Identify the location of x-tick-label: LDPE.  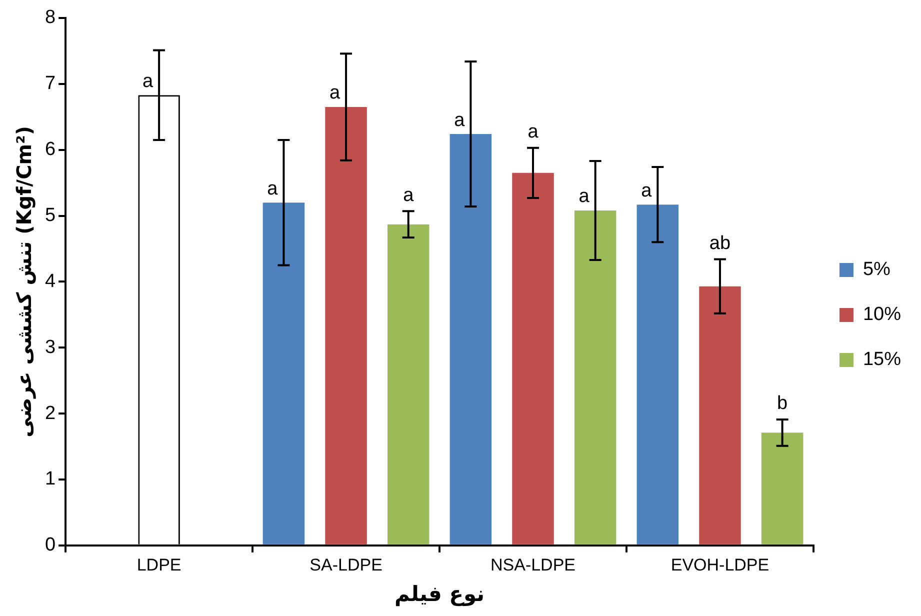
(159, 564).